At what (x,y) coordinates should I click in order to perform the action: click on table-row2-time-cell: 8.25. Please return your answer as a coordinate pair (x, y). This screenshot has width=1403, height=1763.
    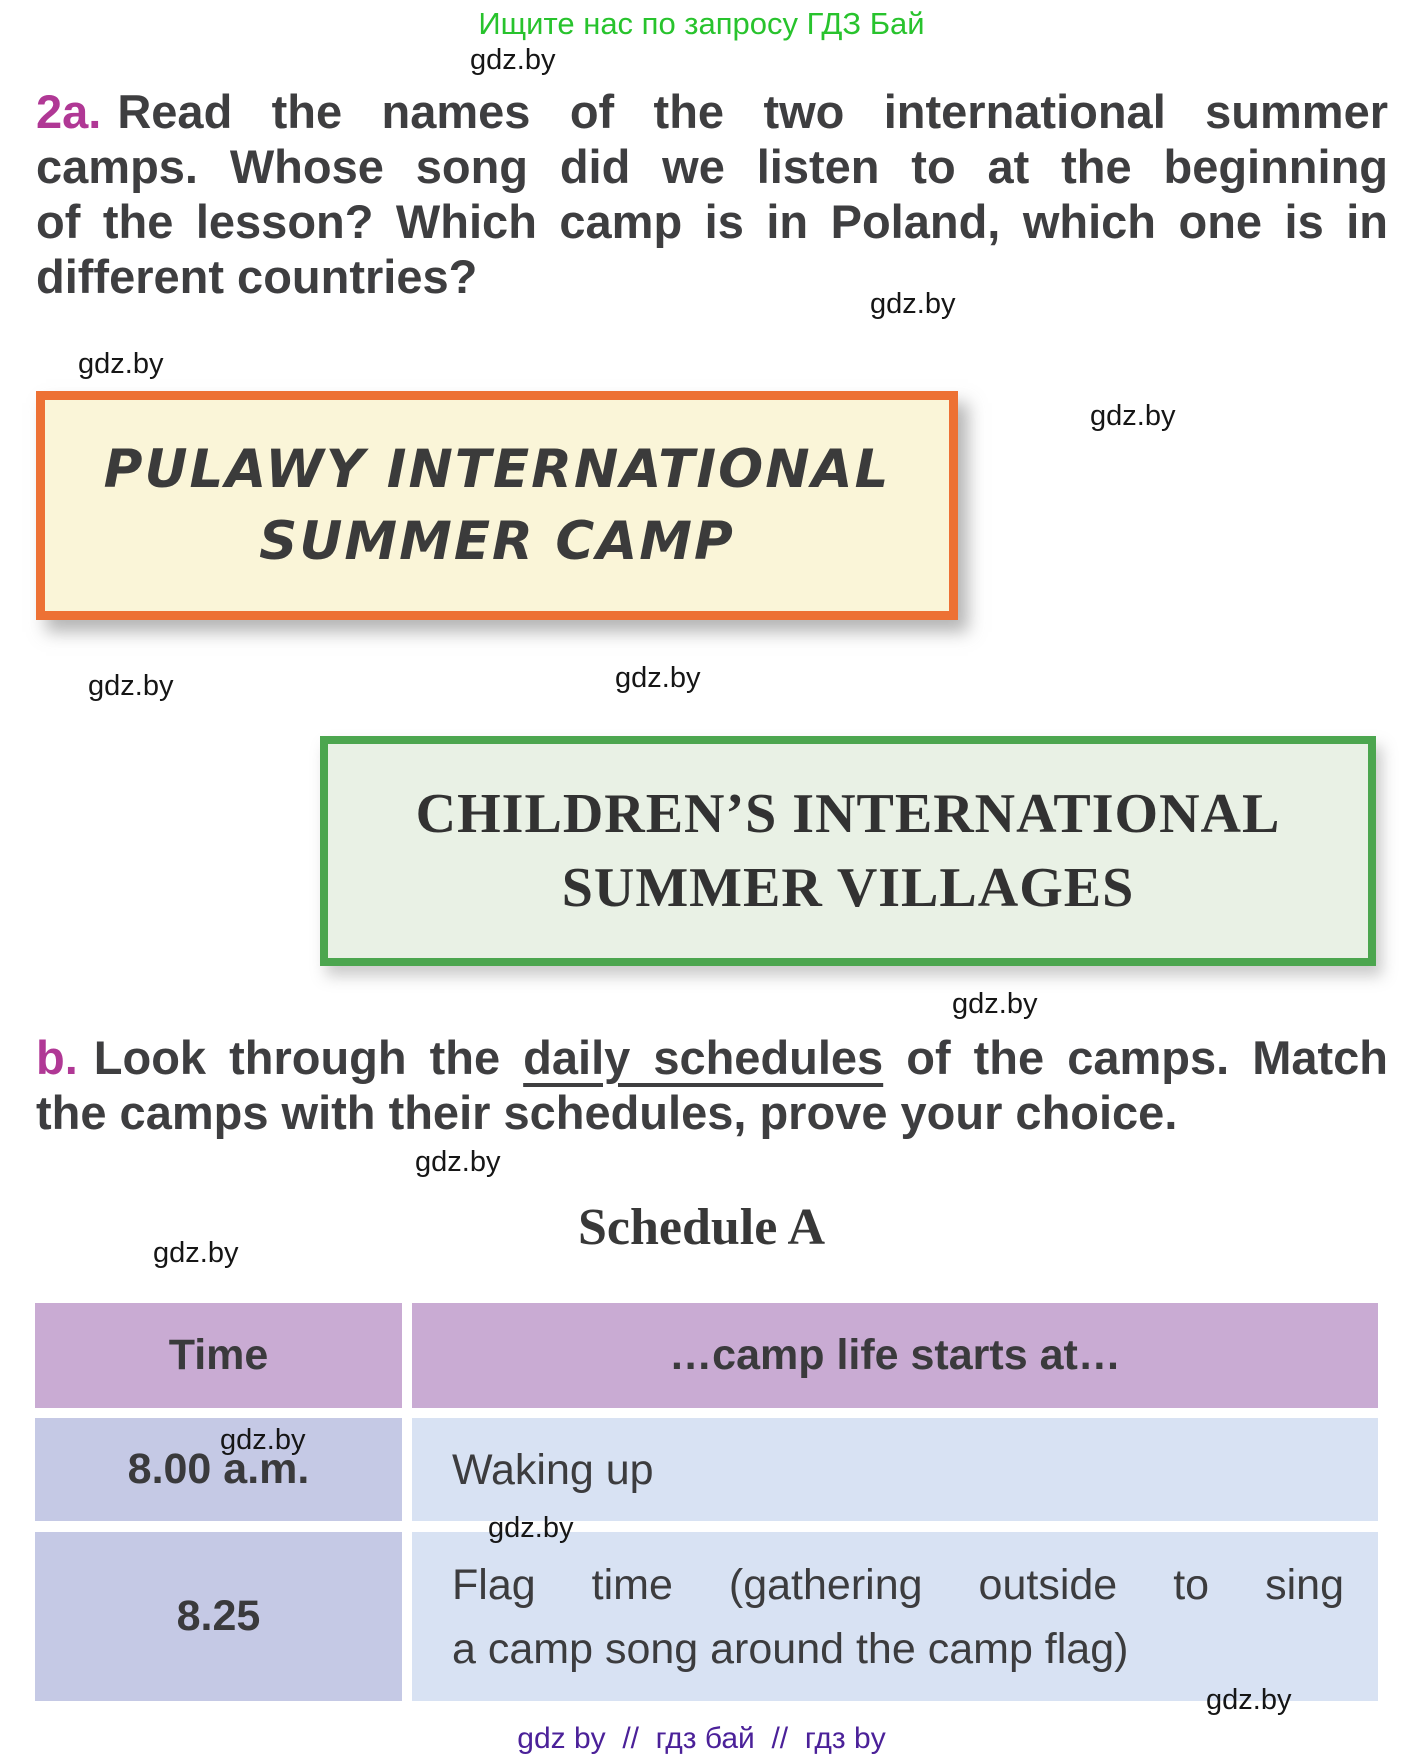
    Looking at the image, I should click on (218, 1616).